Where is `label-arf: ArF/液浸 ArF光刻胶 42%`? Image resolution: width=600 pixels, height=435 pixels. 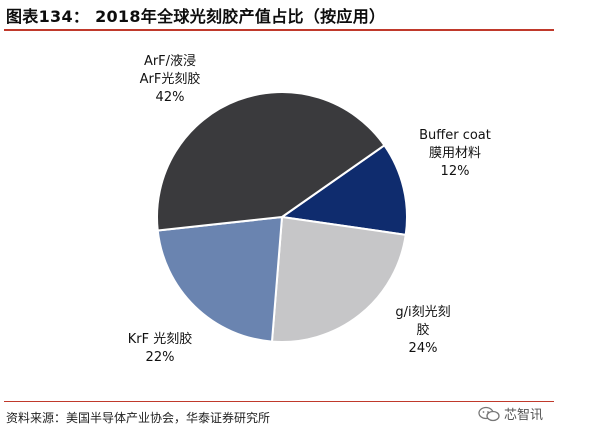 label-arf: ArF/液浸 ArF光刻胶 42% is located at coordinates (170, 80).